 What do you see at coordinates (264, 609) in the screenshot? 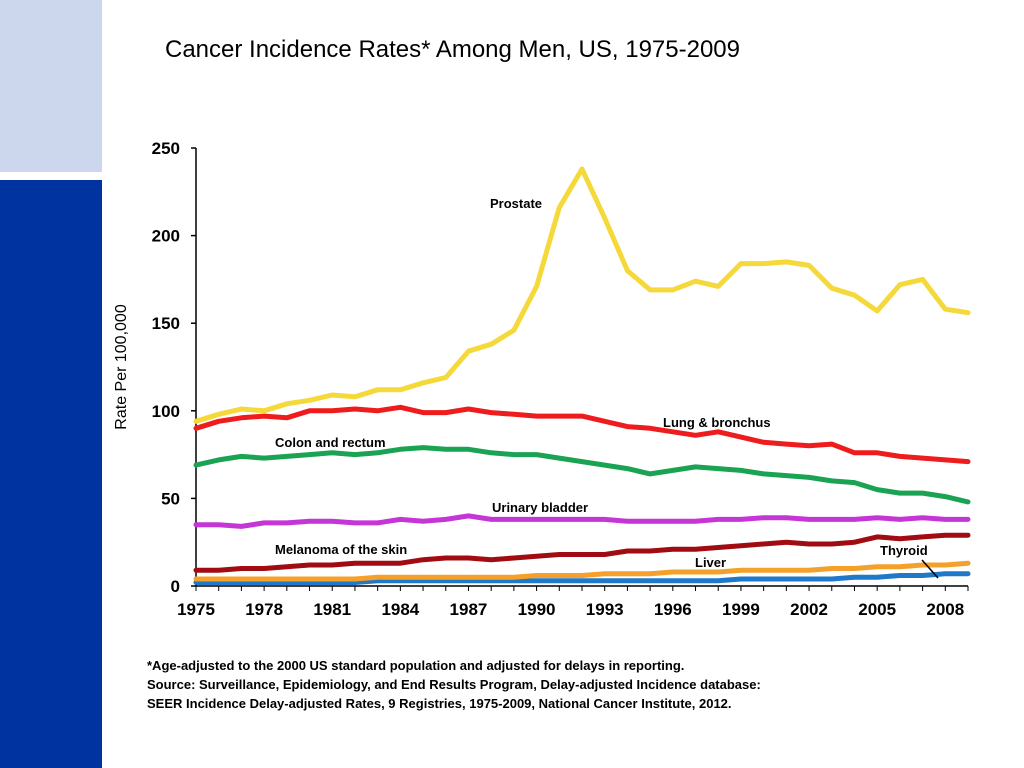
I see `x-tick-label: 1978` at bounding box center [264, 609].